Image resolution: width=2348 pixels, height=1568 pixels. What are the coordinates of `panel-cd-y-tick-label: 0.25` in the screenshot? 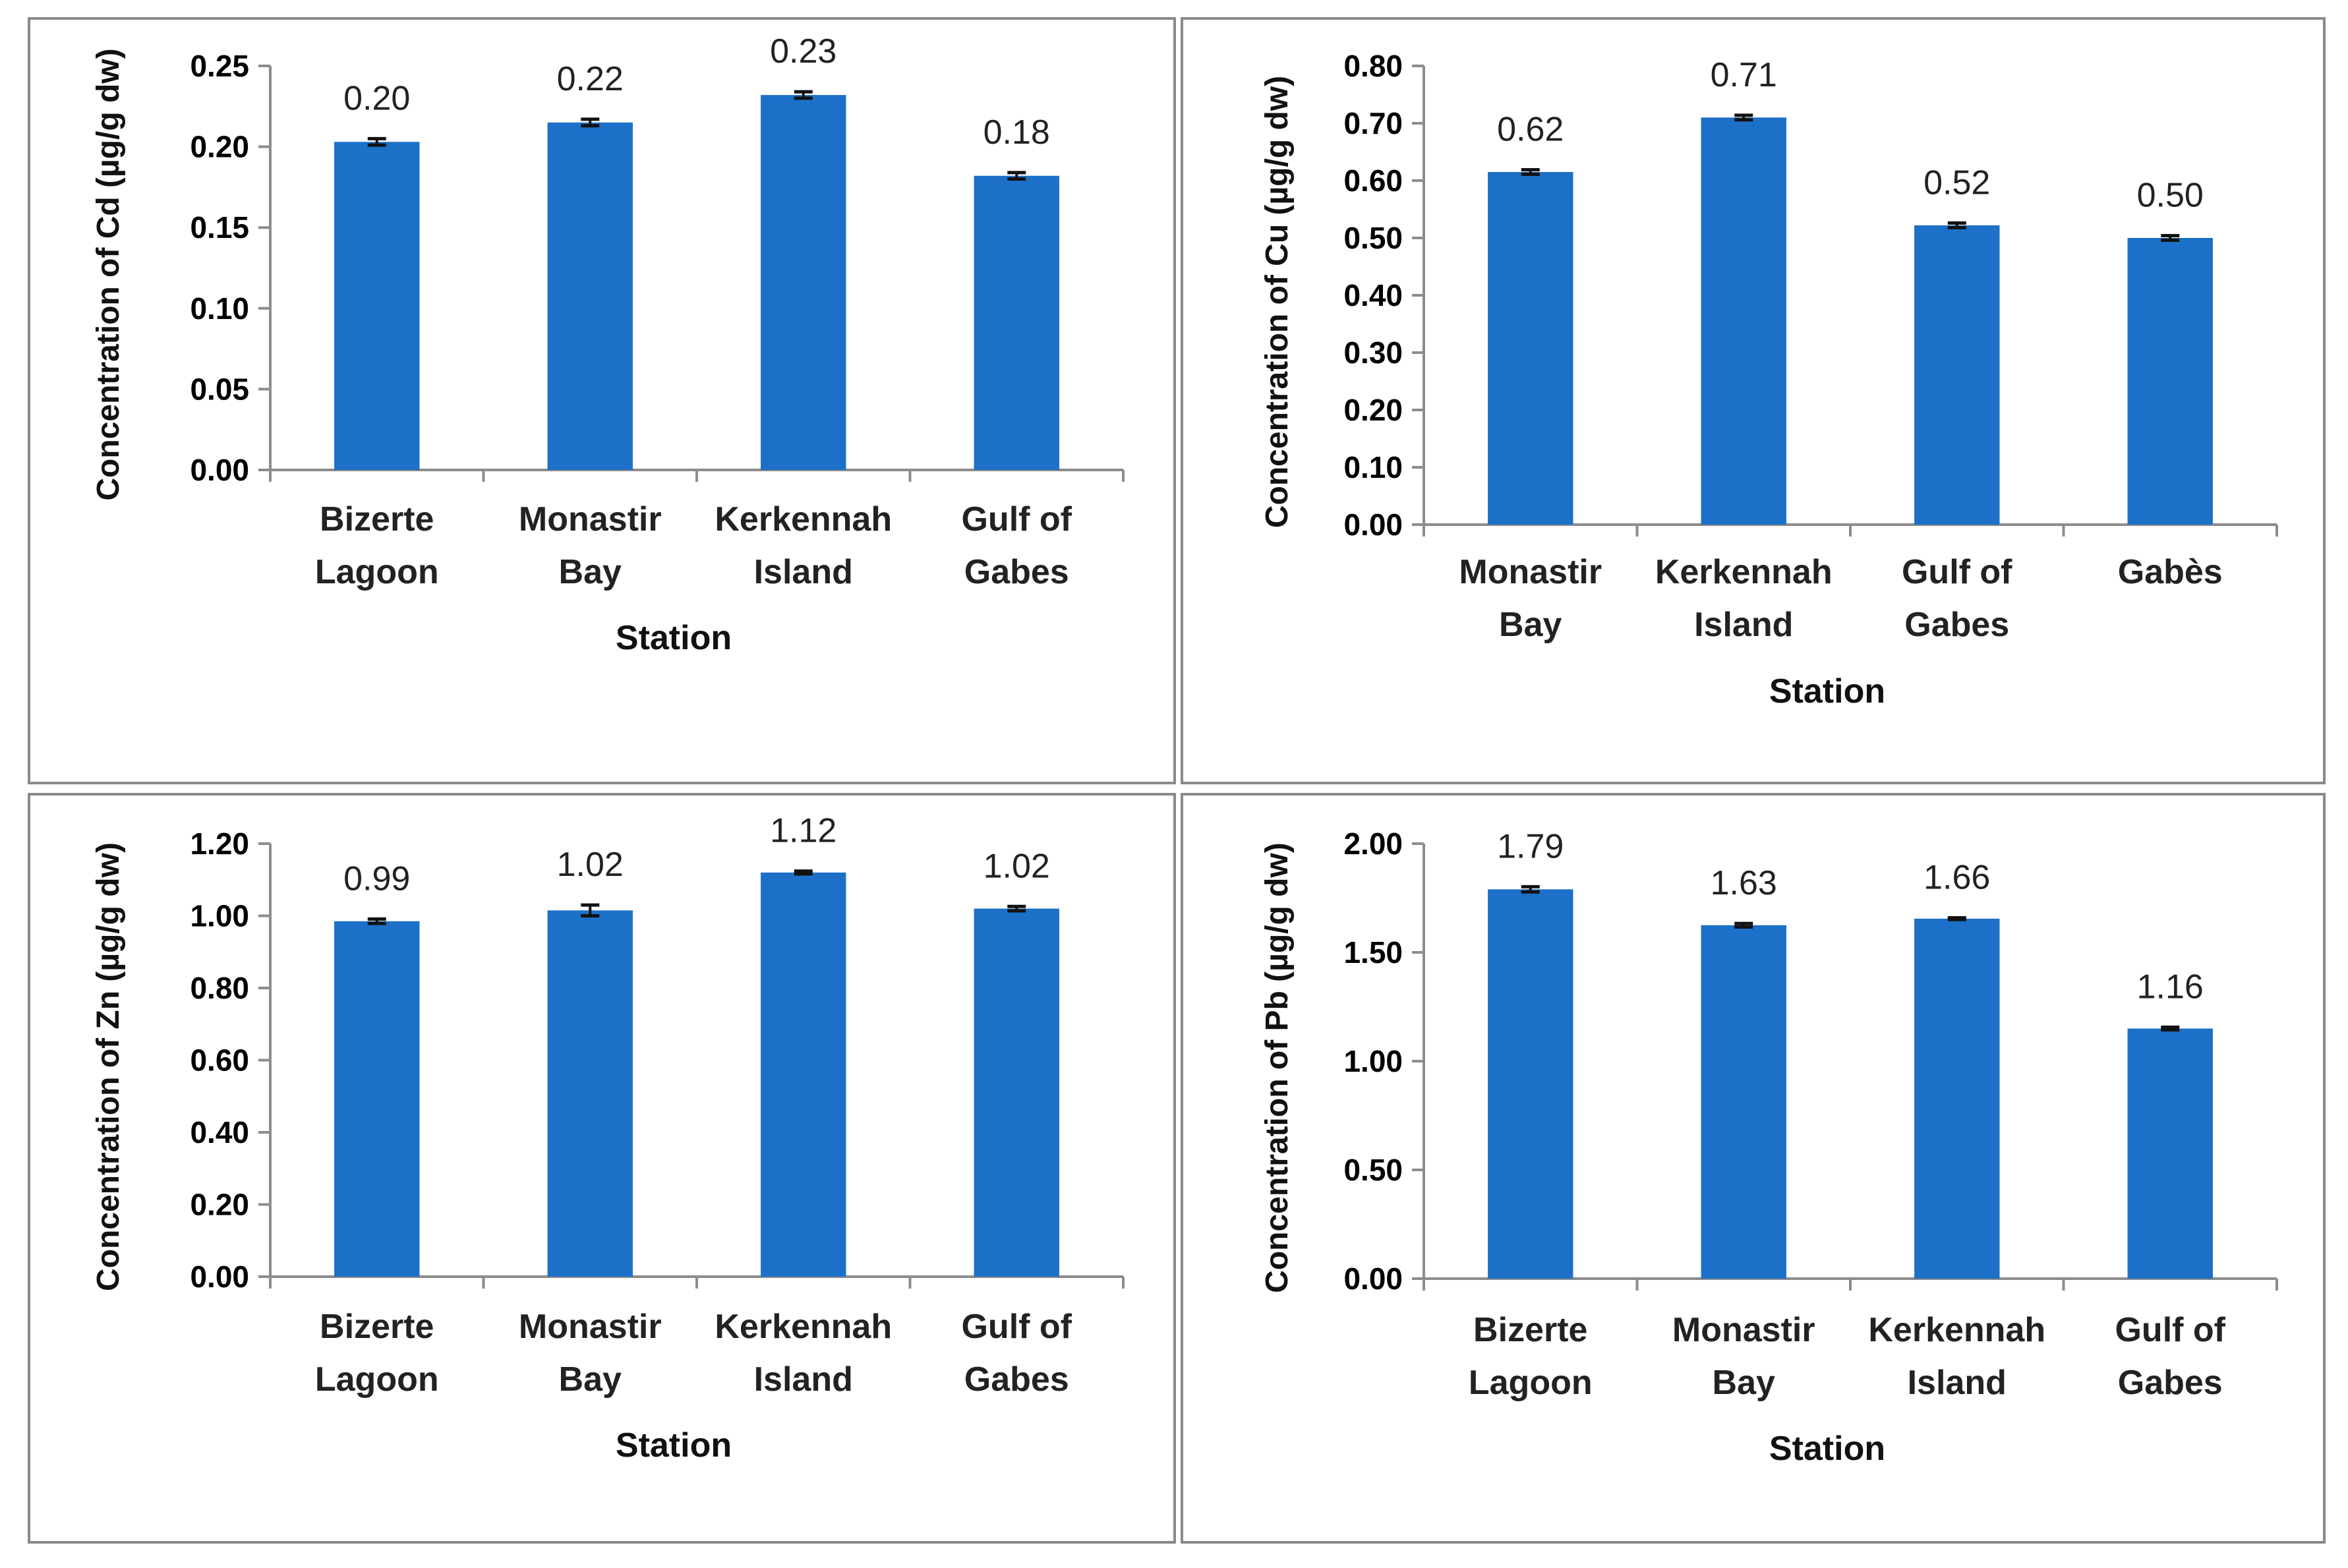 It's located at (219, 66).